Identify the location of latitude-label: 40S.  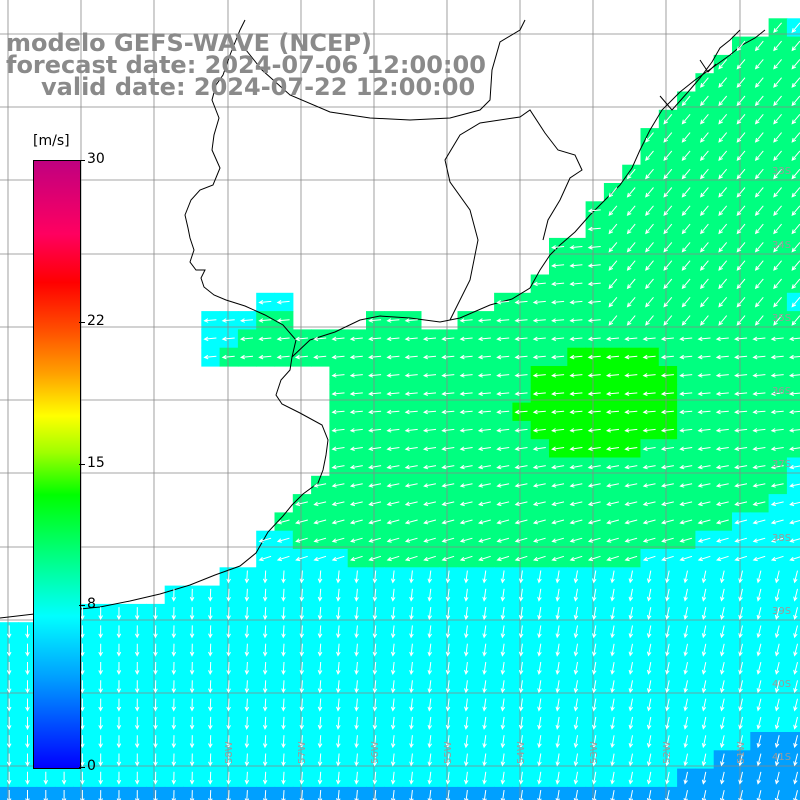
(781, 684).